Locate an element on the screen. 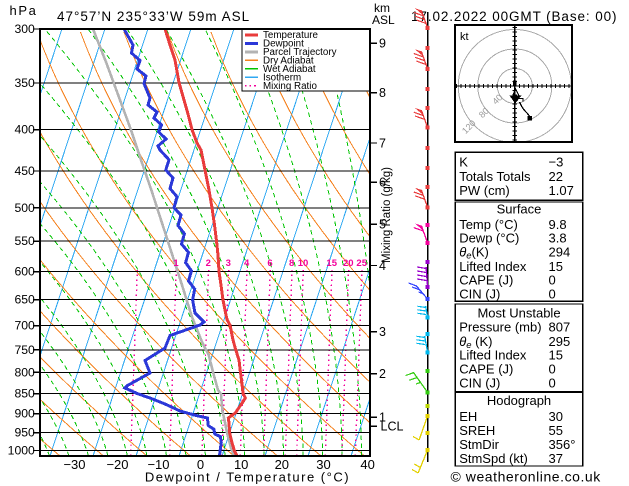 Image resolution: width=629 pixels, height=486 pixels. svg-text: θe (K) is located at coordinates (475, 342).